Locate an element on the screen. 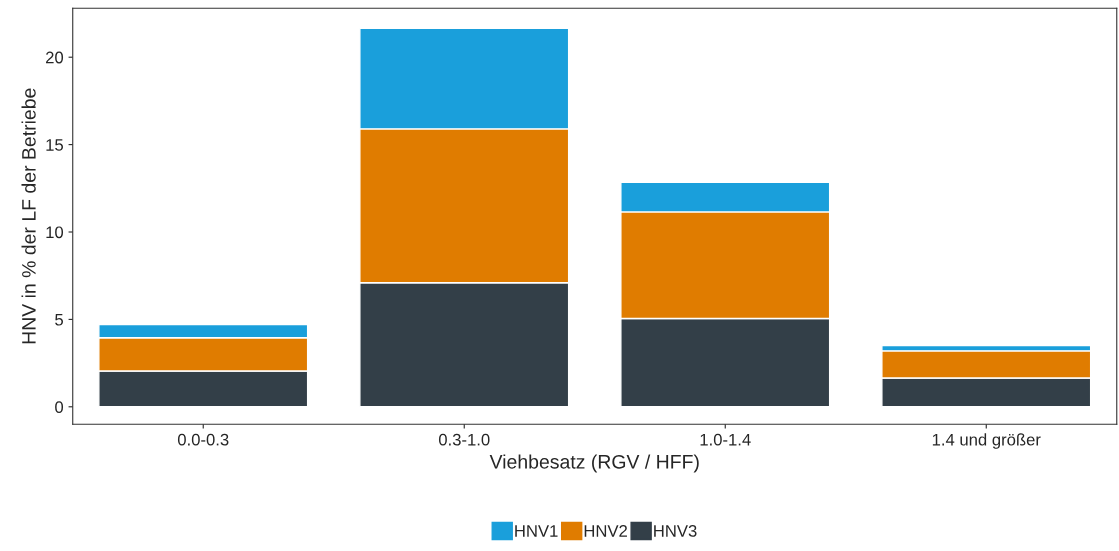  x-tick-label: 0.3-1.0 is located at coordinates (464, 439).